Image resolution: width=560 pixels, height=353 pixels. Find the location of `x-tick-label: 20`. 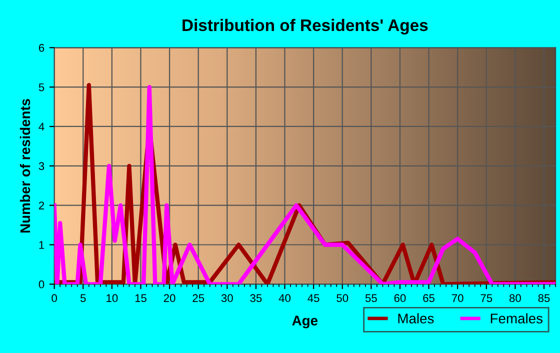

x-tick-label: 20 is located at coordinates (170, 298).